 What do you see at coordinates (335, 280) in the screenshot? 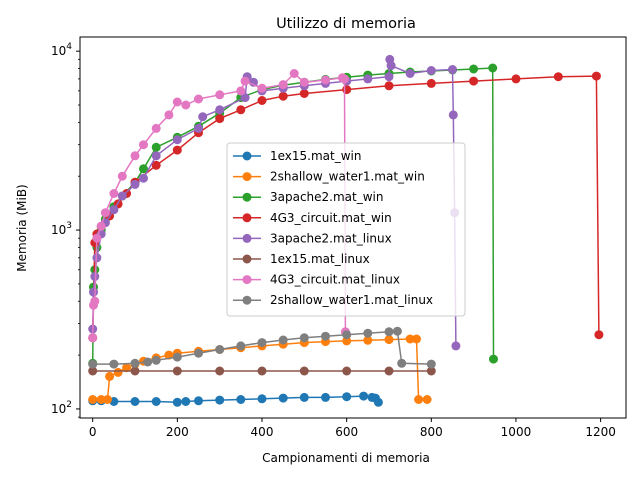
I see `legend-label: 4G3_circuit.mat_linux` at bounding box center [335, 280].